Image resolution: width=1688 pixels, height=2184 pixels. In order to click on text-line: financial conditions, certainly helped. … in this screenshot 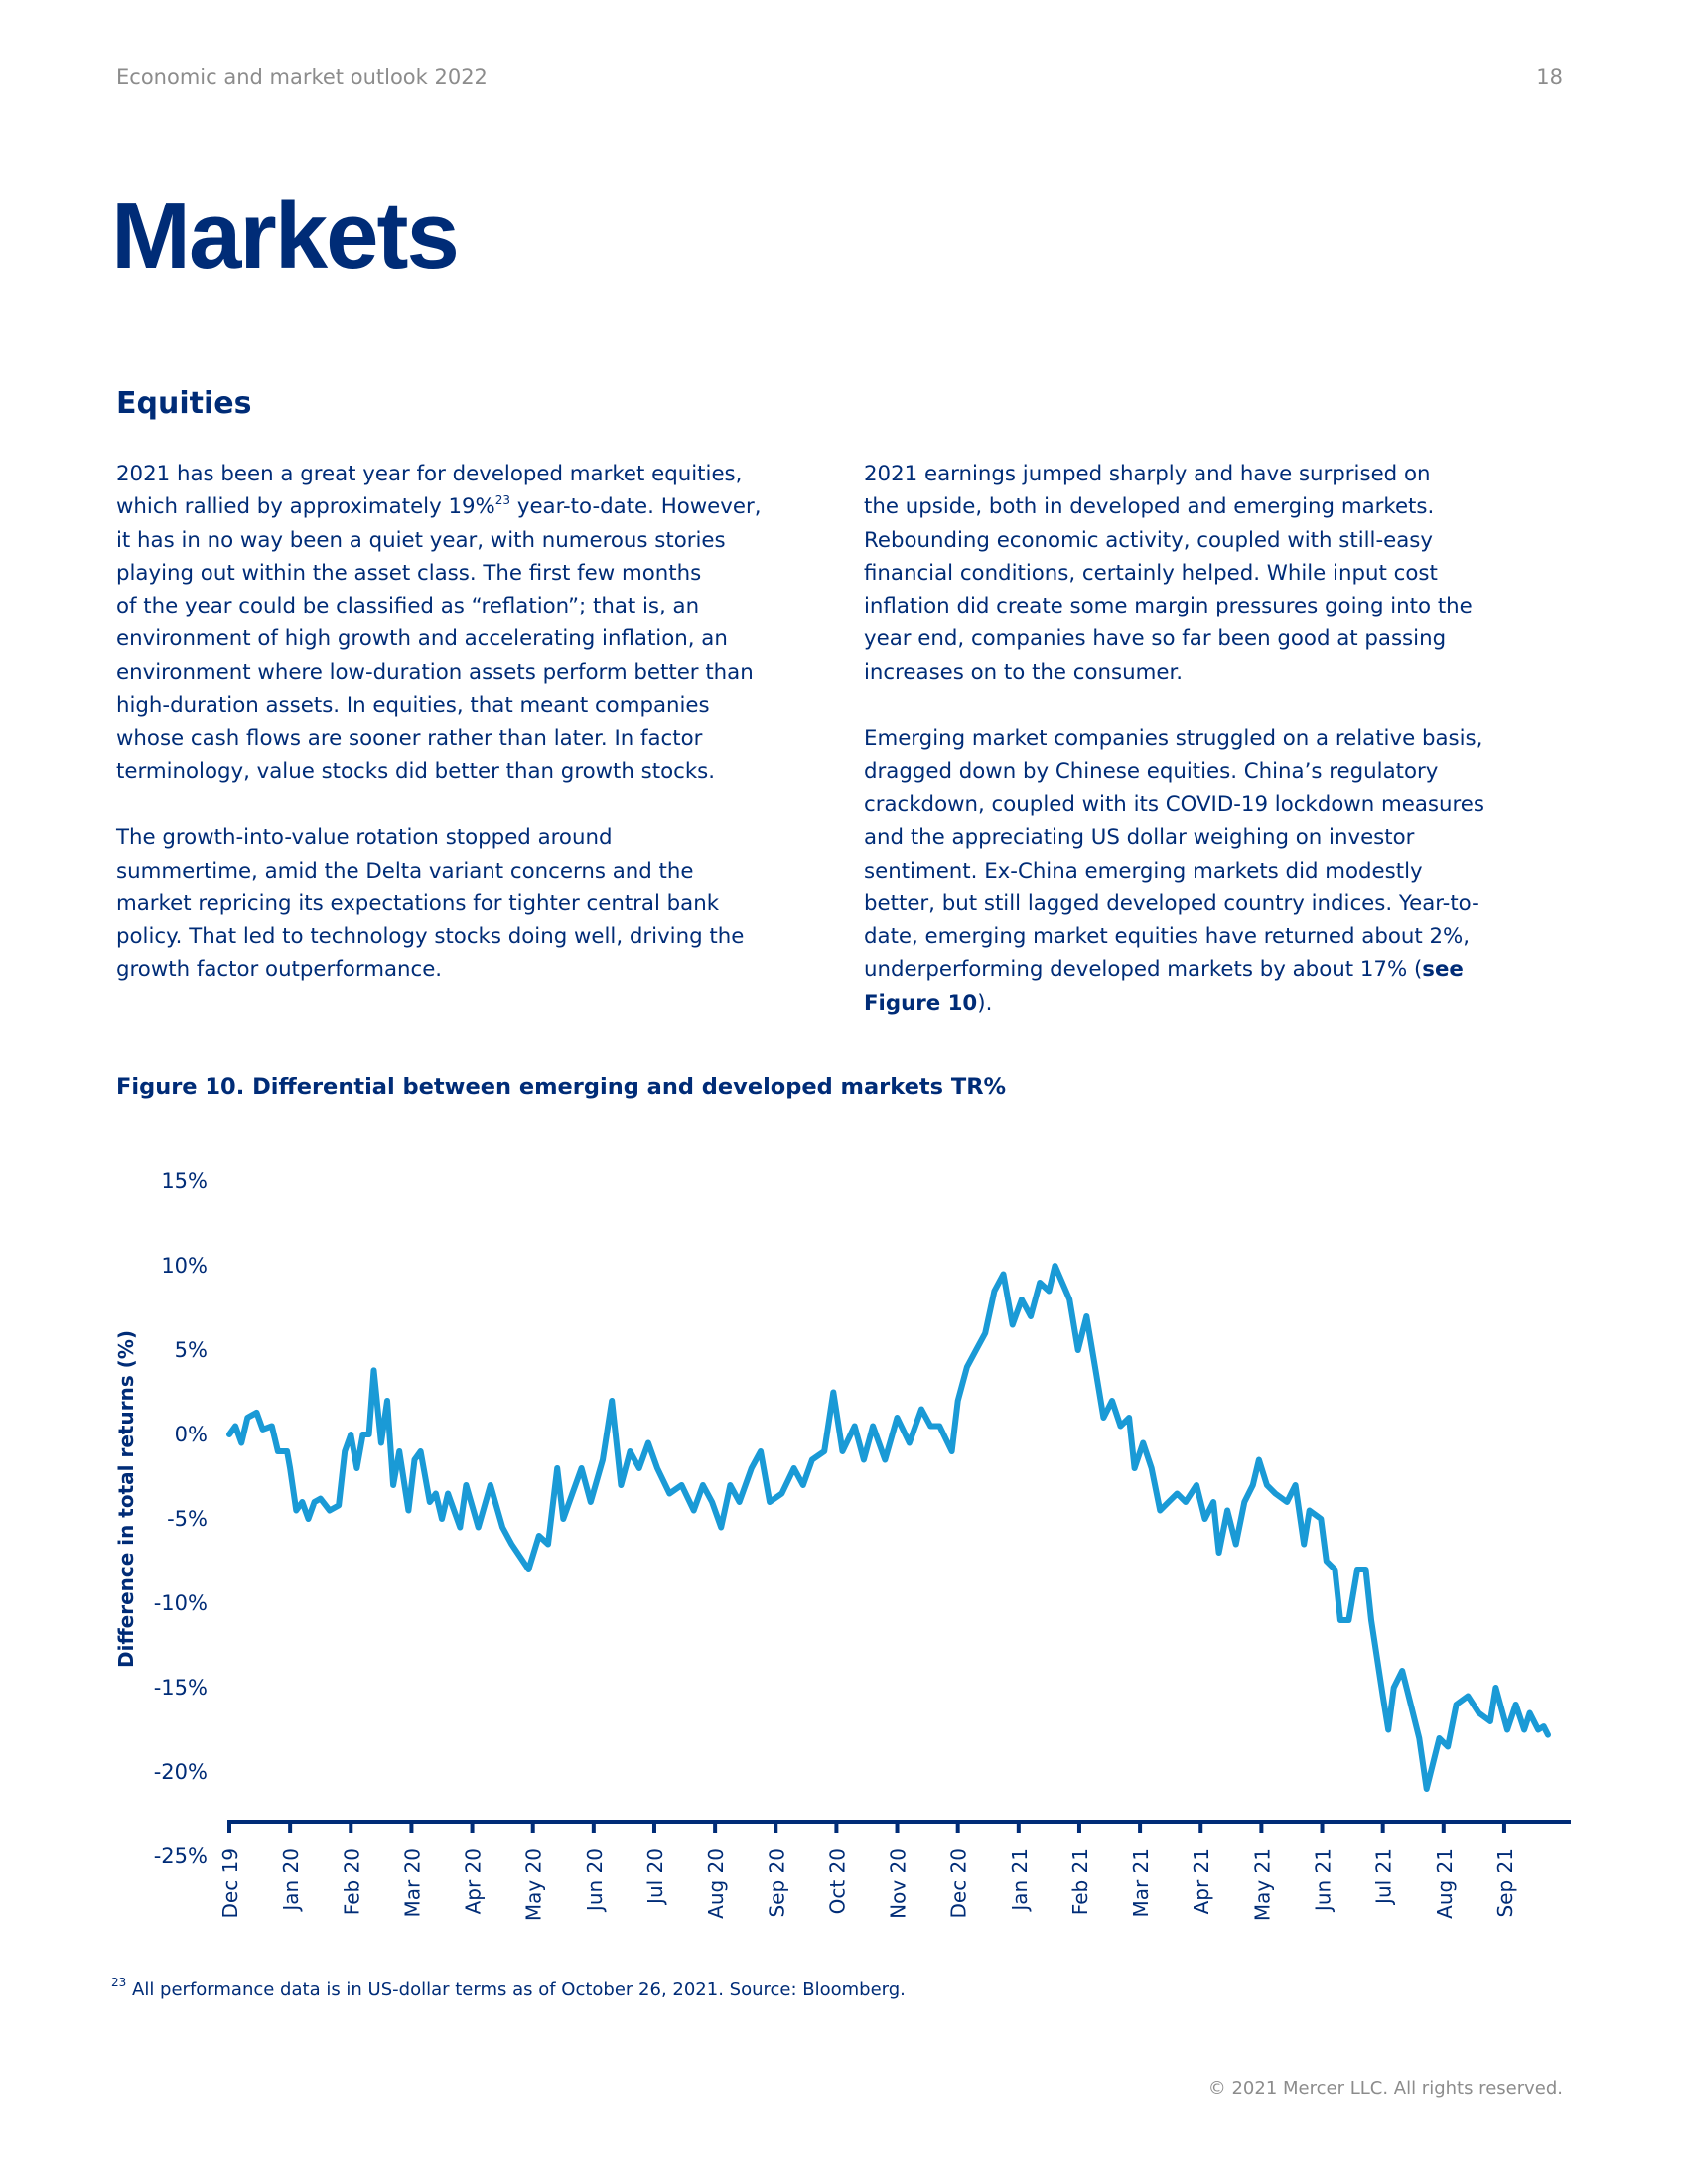, I will do `click(1151, 573)`.